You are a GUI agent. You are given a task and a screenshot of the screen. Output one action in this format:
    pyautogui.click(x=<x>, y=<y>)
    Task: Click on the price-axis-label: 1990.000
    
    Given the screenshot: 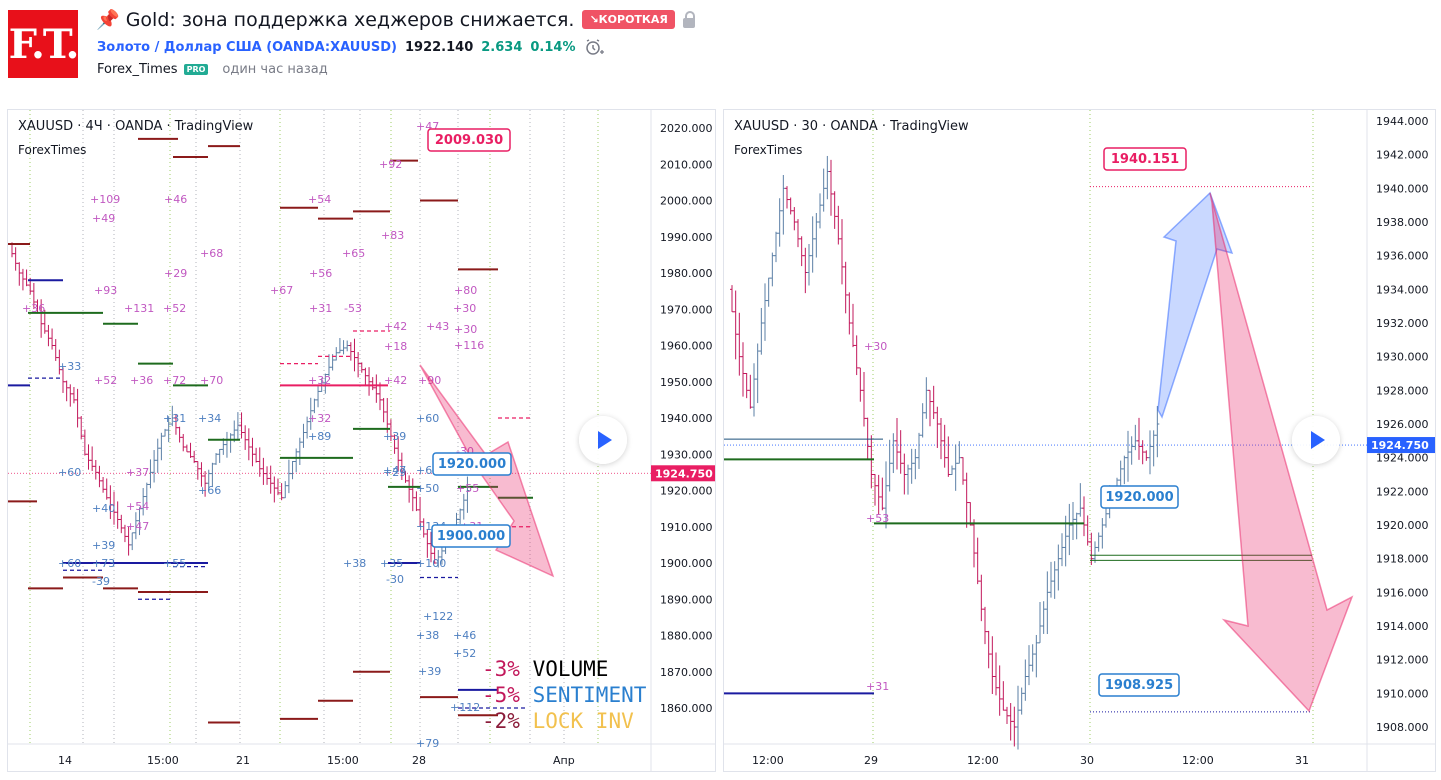 What is the action you would take?
    pyautogui.click(x=686, y=237)
    